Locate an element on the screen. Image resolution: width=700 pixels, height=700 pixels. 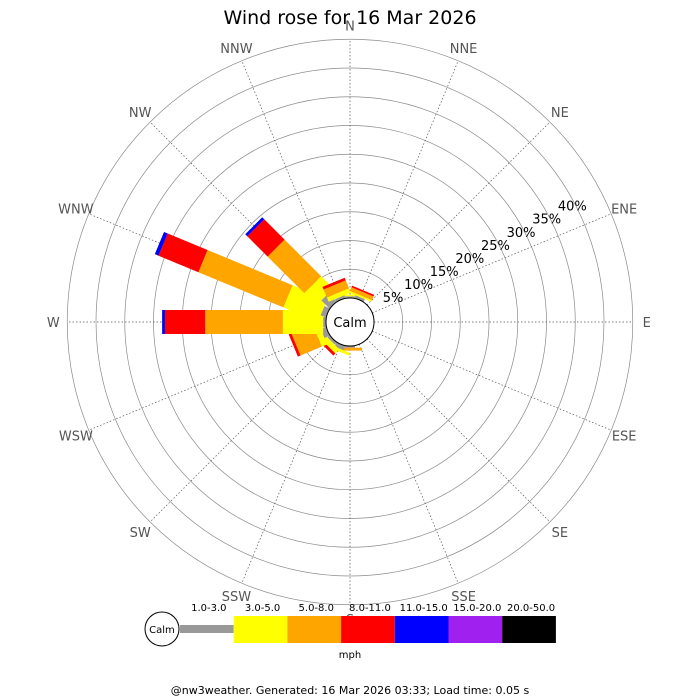
direction-label-sse: SSE is located at coordinates (463, 597).